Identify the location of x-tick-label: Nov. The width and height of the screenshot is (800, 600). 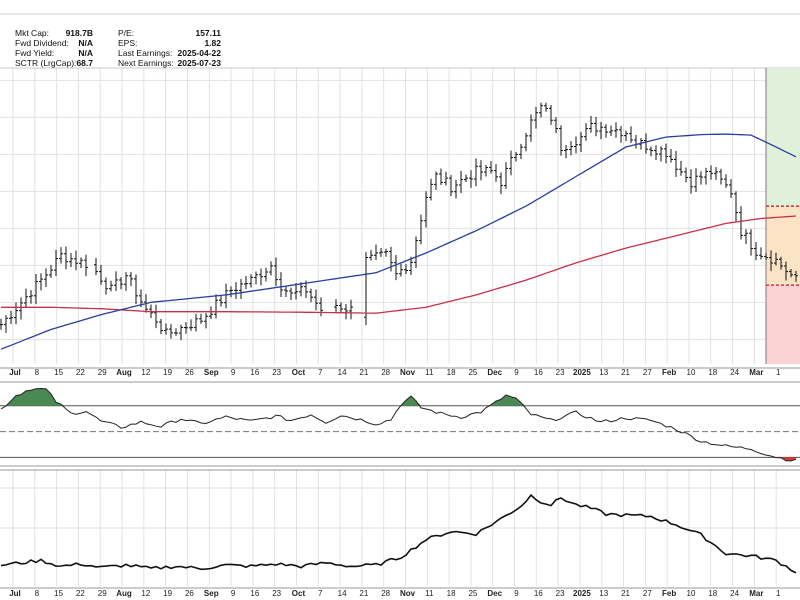
(408, 593).